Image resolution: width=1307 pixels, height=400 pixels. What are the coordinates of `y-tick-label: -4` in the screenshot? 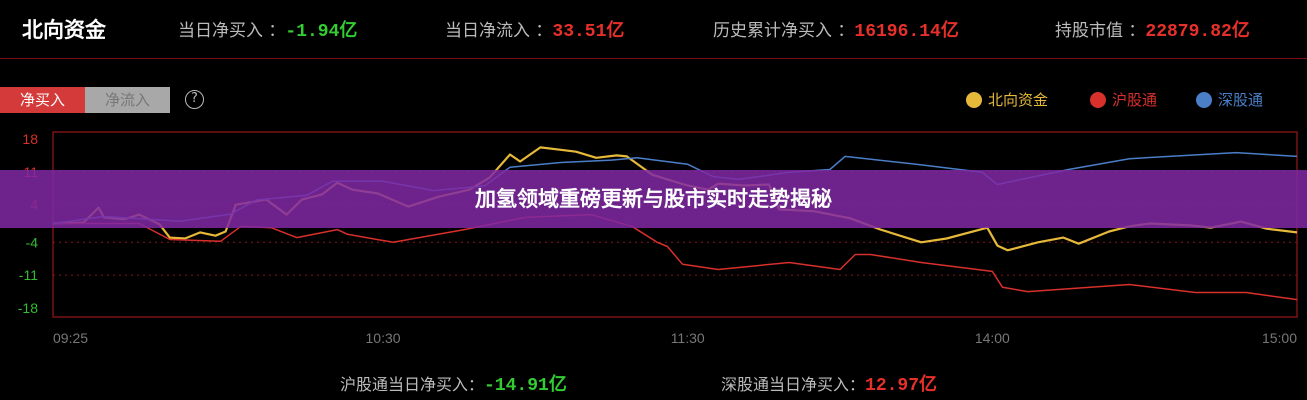 It's located at (32, 242).